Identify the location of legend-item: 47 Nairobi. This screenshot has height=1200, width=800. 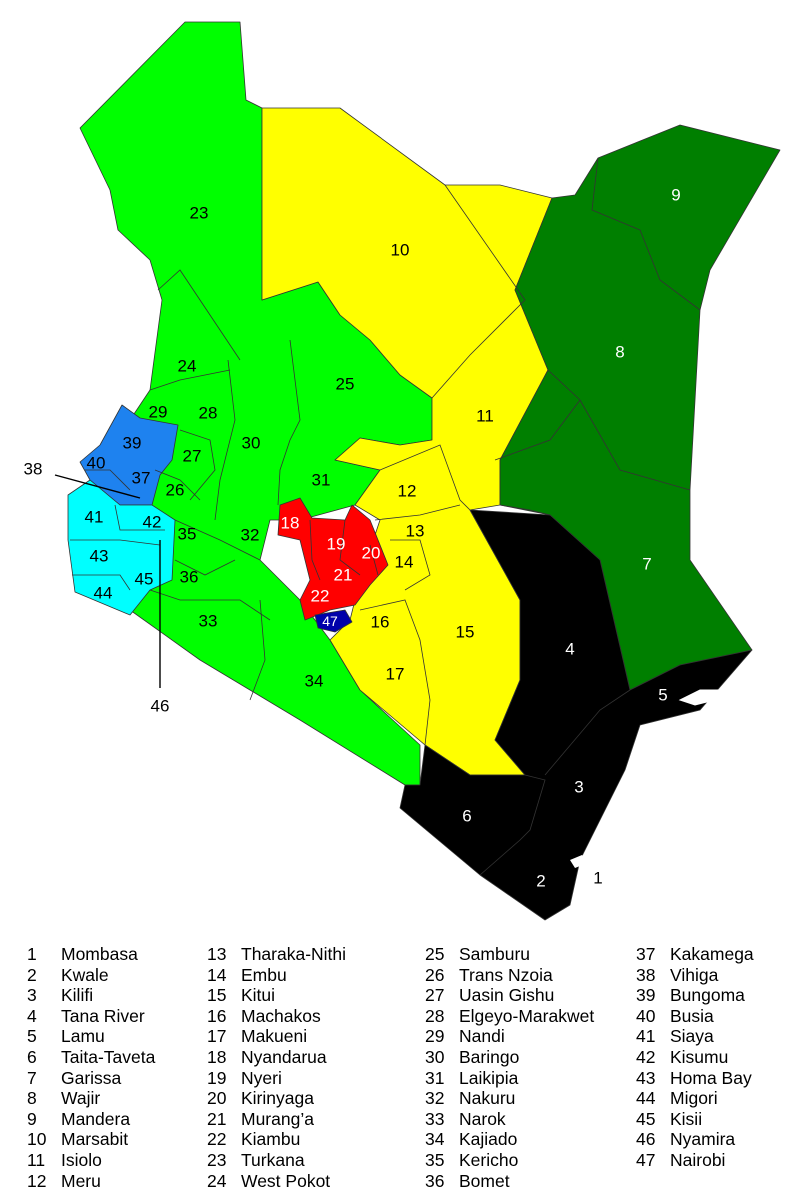
(695, 1160).